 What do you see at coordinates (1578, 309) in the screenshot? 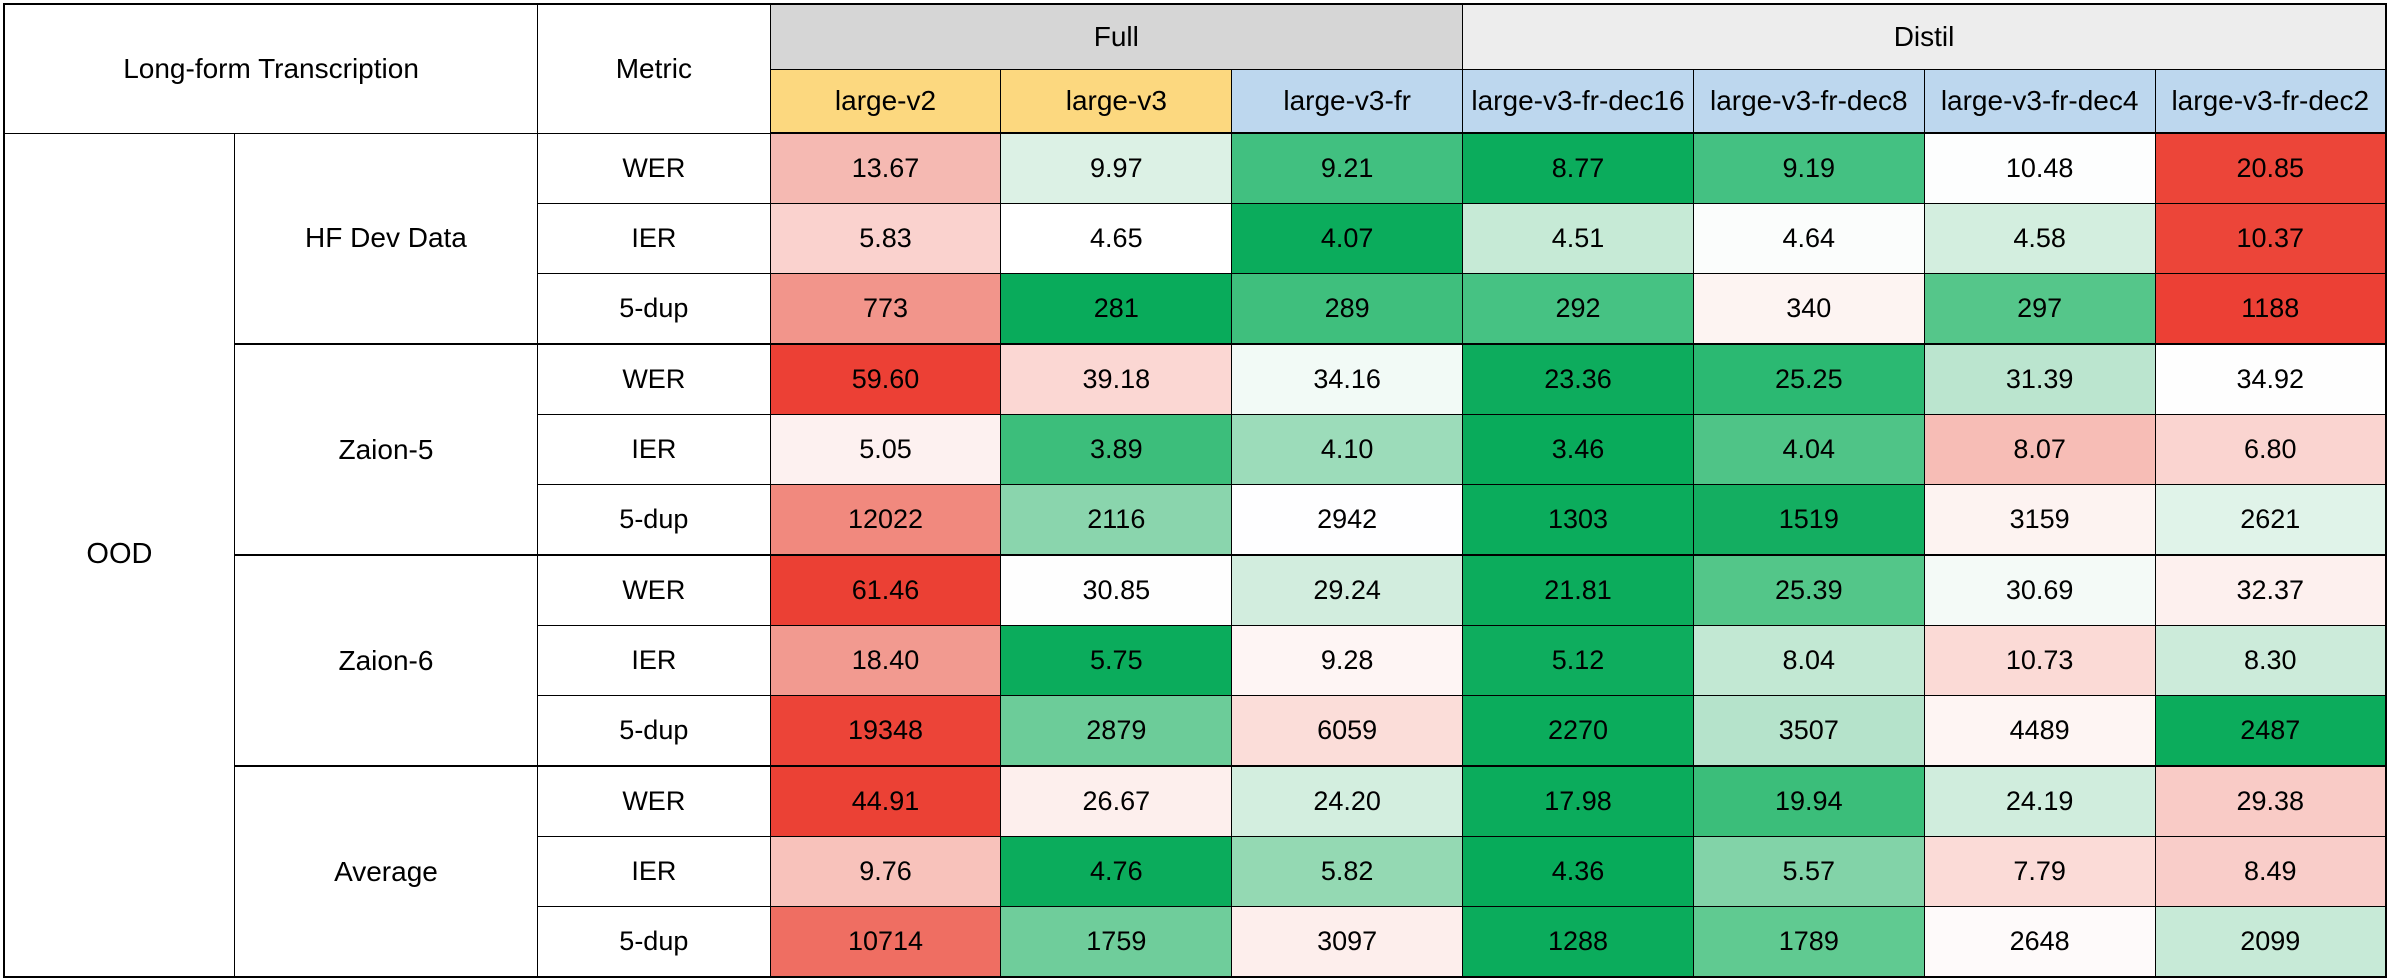
I see `value-cell: 292` at bounding box center [1578, 309].